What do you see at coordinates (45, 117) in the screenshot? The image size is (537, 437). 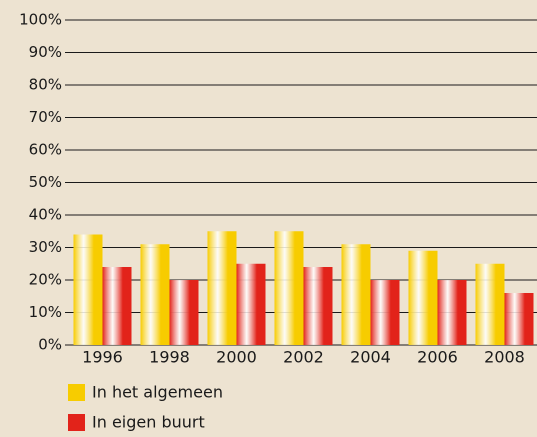 I see `y-tick-label: 70%` at bounding box center [45, 117].